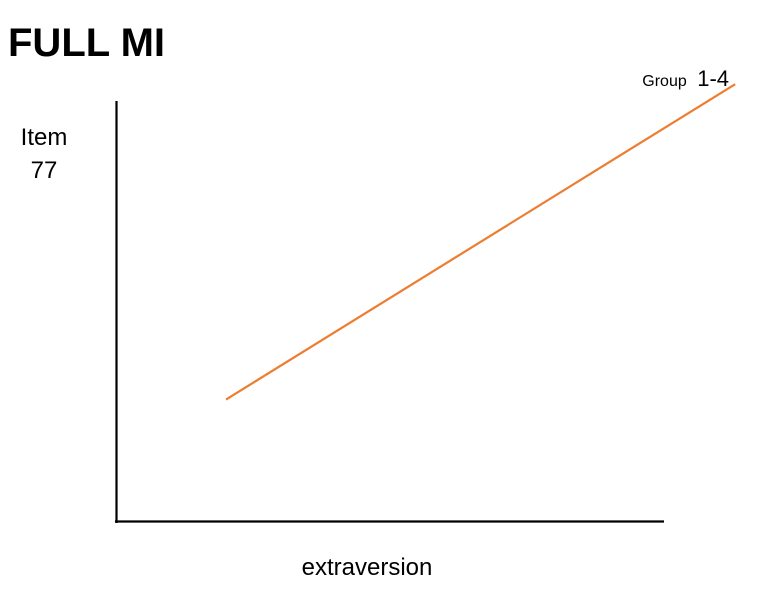 This screenshot has height=600, width=766. I want to click on chart-title: FULL MI, so click(86, 43).